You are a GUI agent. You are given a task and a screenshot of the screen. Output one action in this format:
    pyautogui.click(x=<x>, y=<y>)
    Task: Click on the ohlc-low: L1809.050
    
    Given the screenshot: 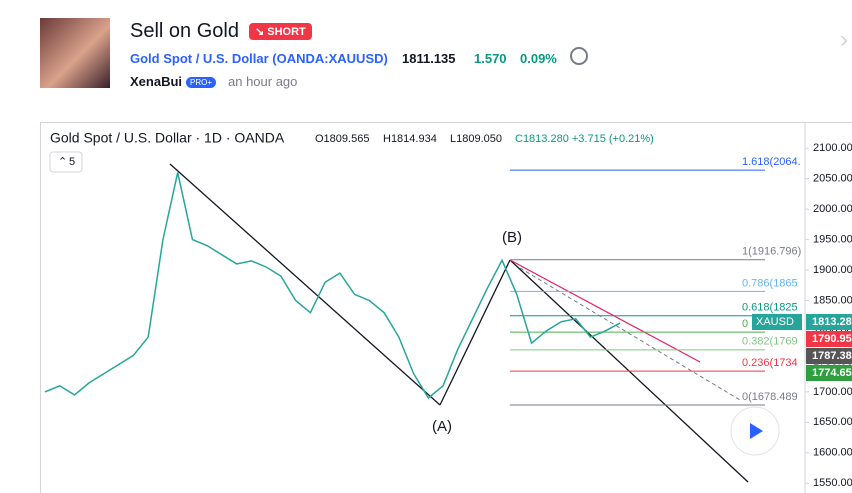 What is the action you would take?
    pyautogui.click(x=476, y=139)
    